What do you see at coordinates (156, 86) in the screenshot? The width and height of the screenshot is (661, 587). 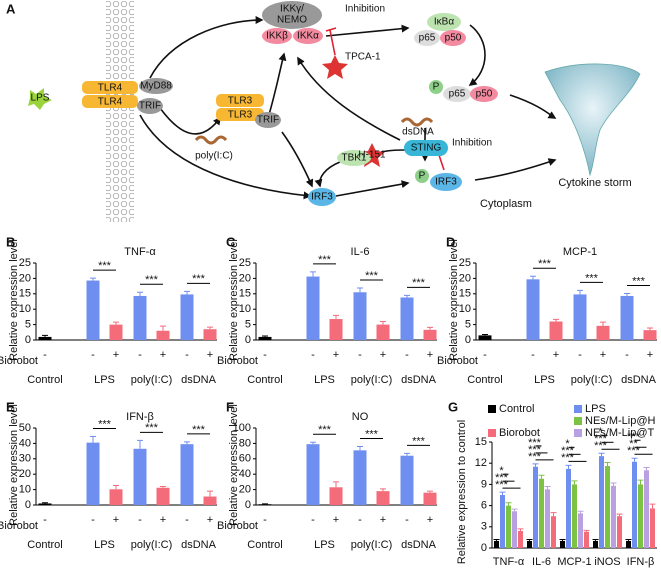 I see `node-label: MyD88` at bounding box center [156, 86].